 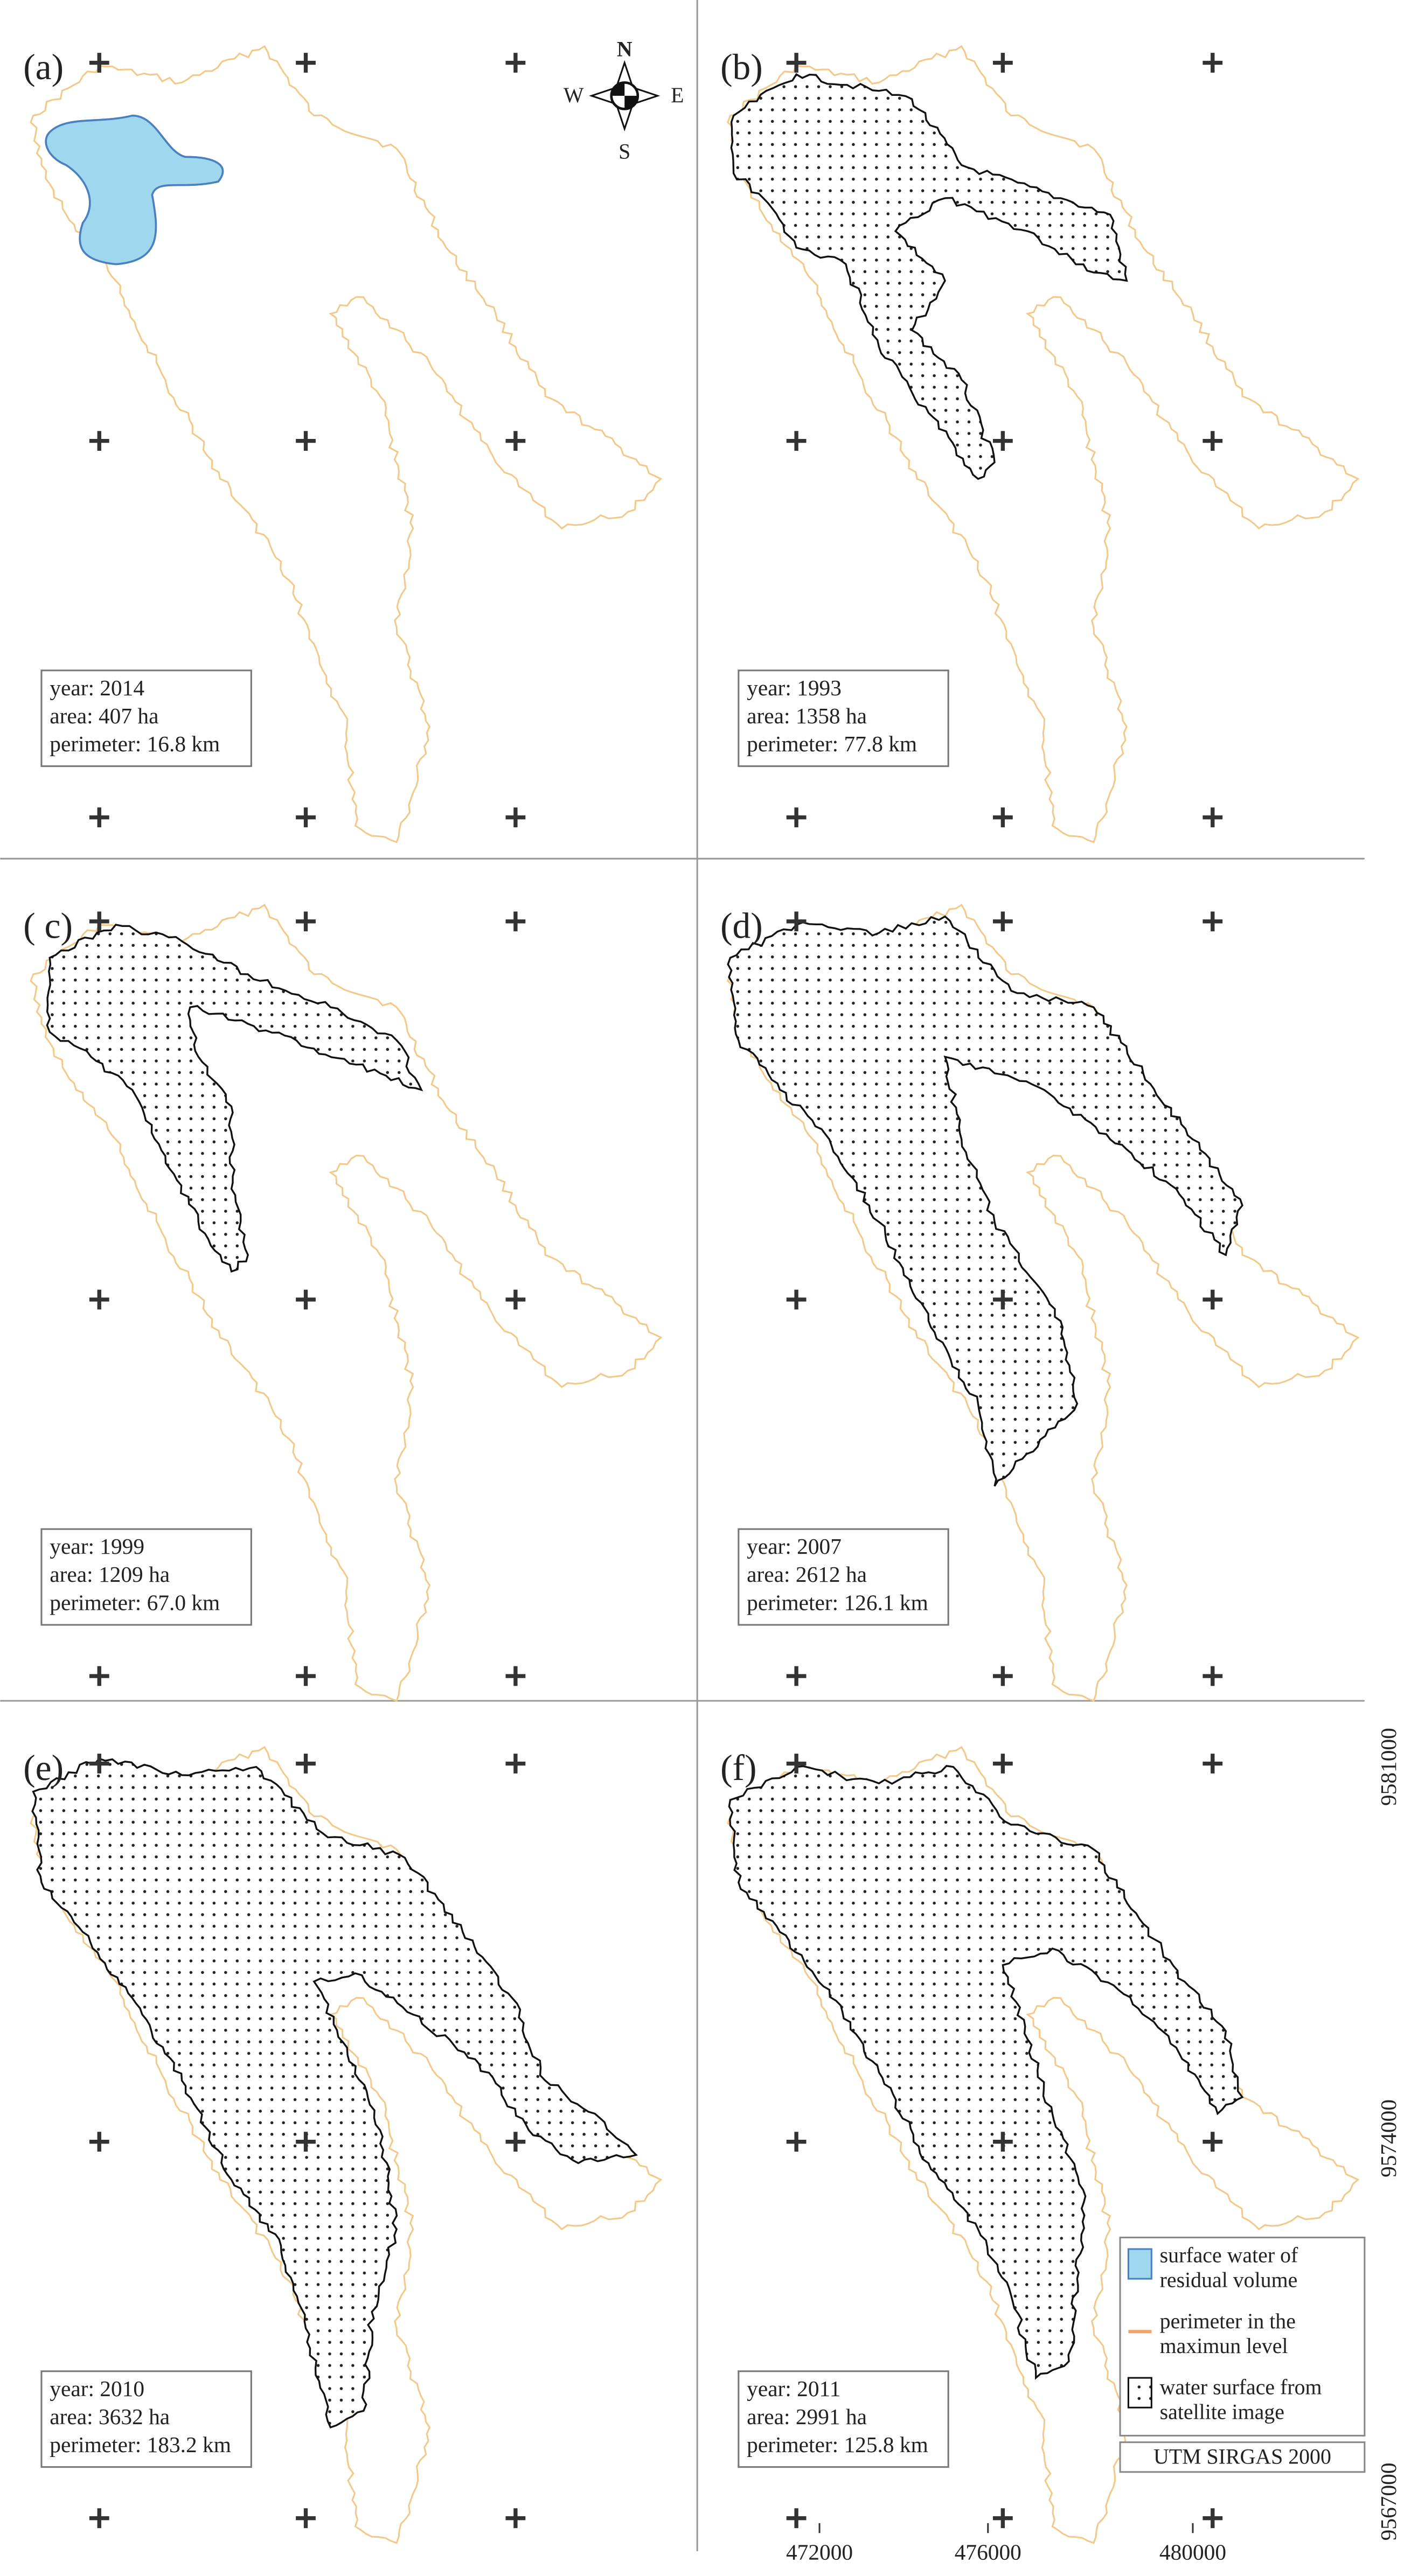 I want to click on legend-label: residual volume, so click(x=1229, y=2279).